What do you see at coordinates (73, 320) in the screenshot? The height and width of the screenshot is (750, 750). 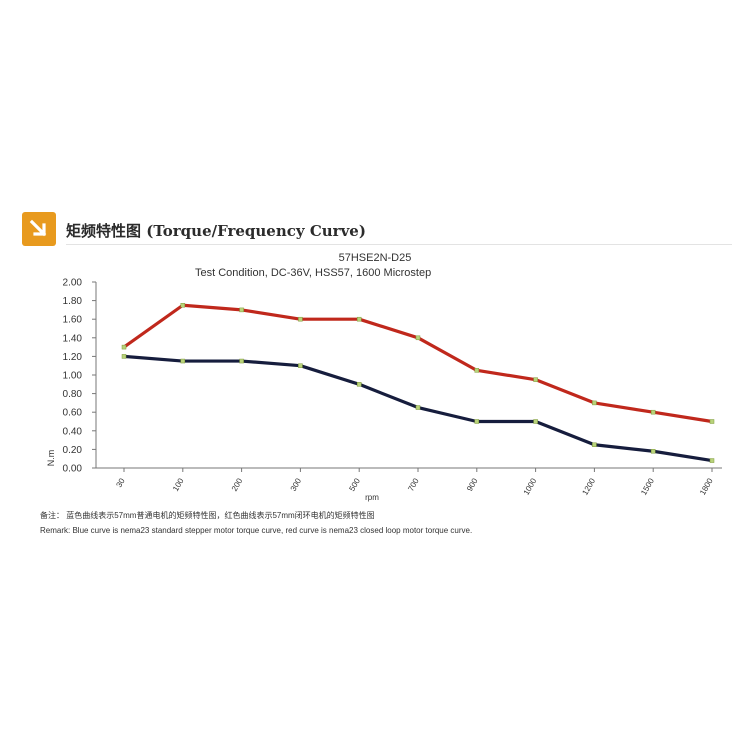 I see `y-tick-label: 1.60` at bounding box center [73, 320].